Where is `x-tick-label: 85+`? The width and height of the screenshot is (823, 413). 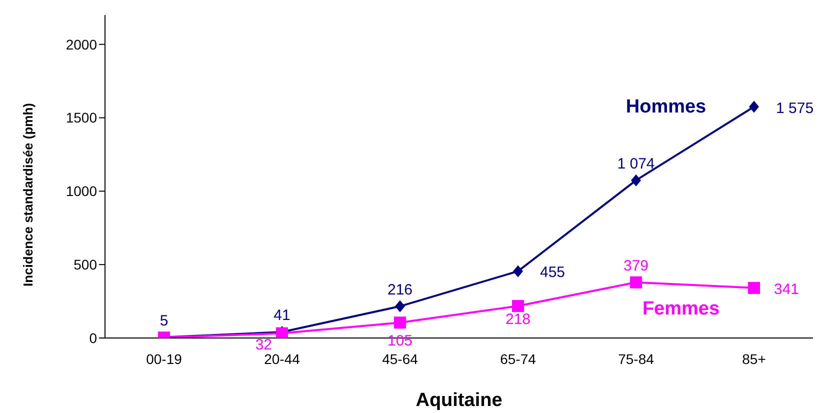
x-tick-label: 85+ is located at coordinates (754, 358).